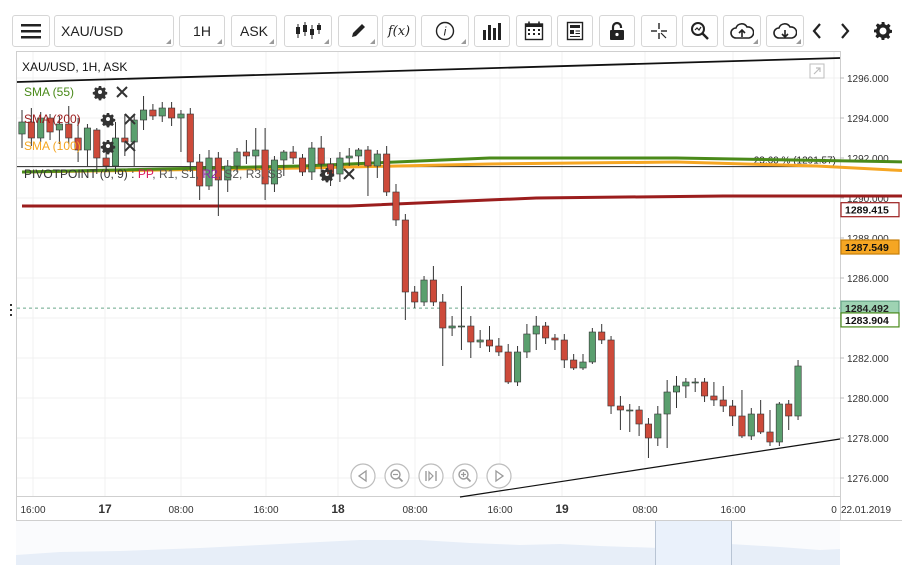 Image resolution: width=902 pixels, height=575 pixels. Describe the element at coordinates (700, 31) in the screenshot. I see `zoom-search-button` at that location.